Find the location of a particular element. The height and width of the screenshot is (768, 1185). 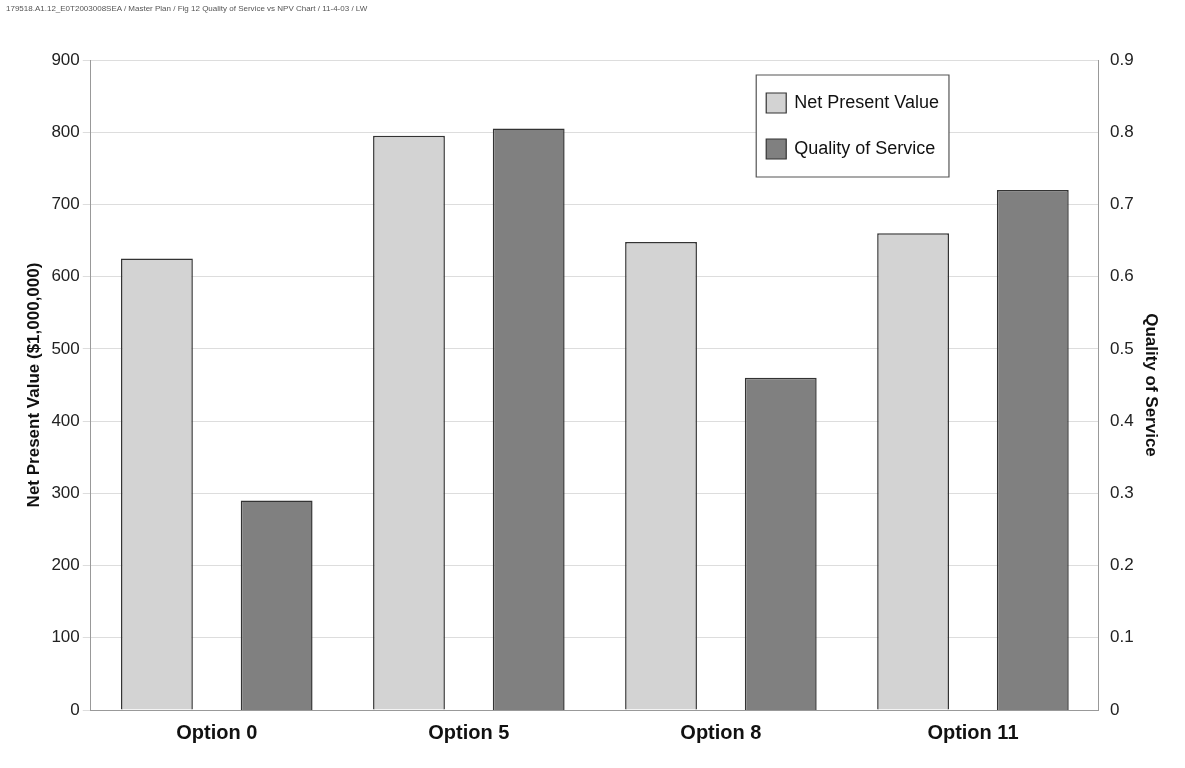

y2-tick-label: 0.5 is located at coordinates (1121, 348).